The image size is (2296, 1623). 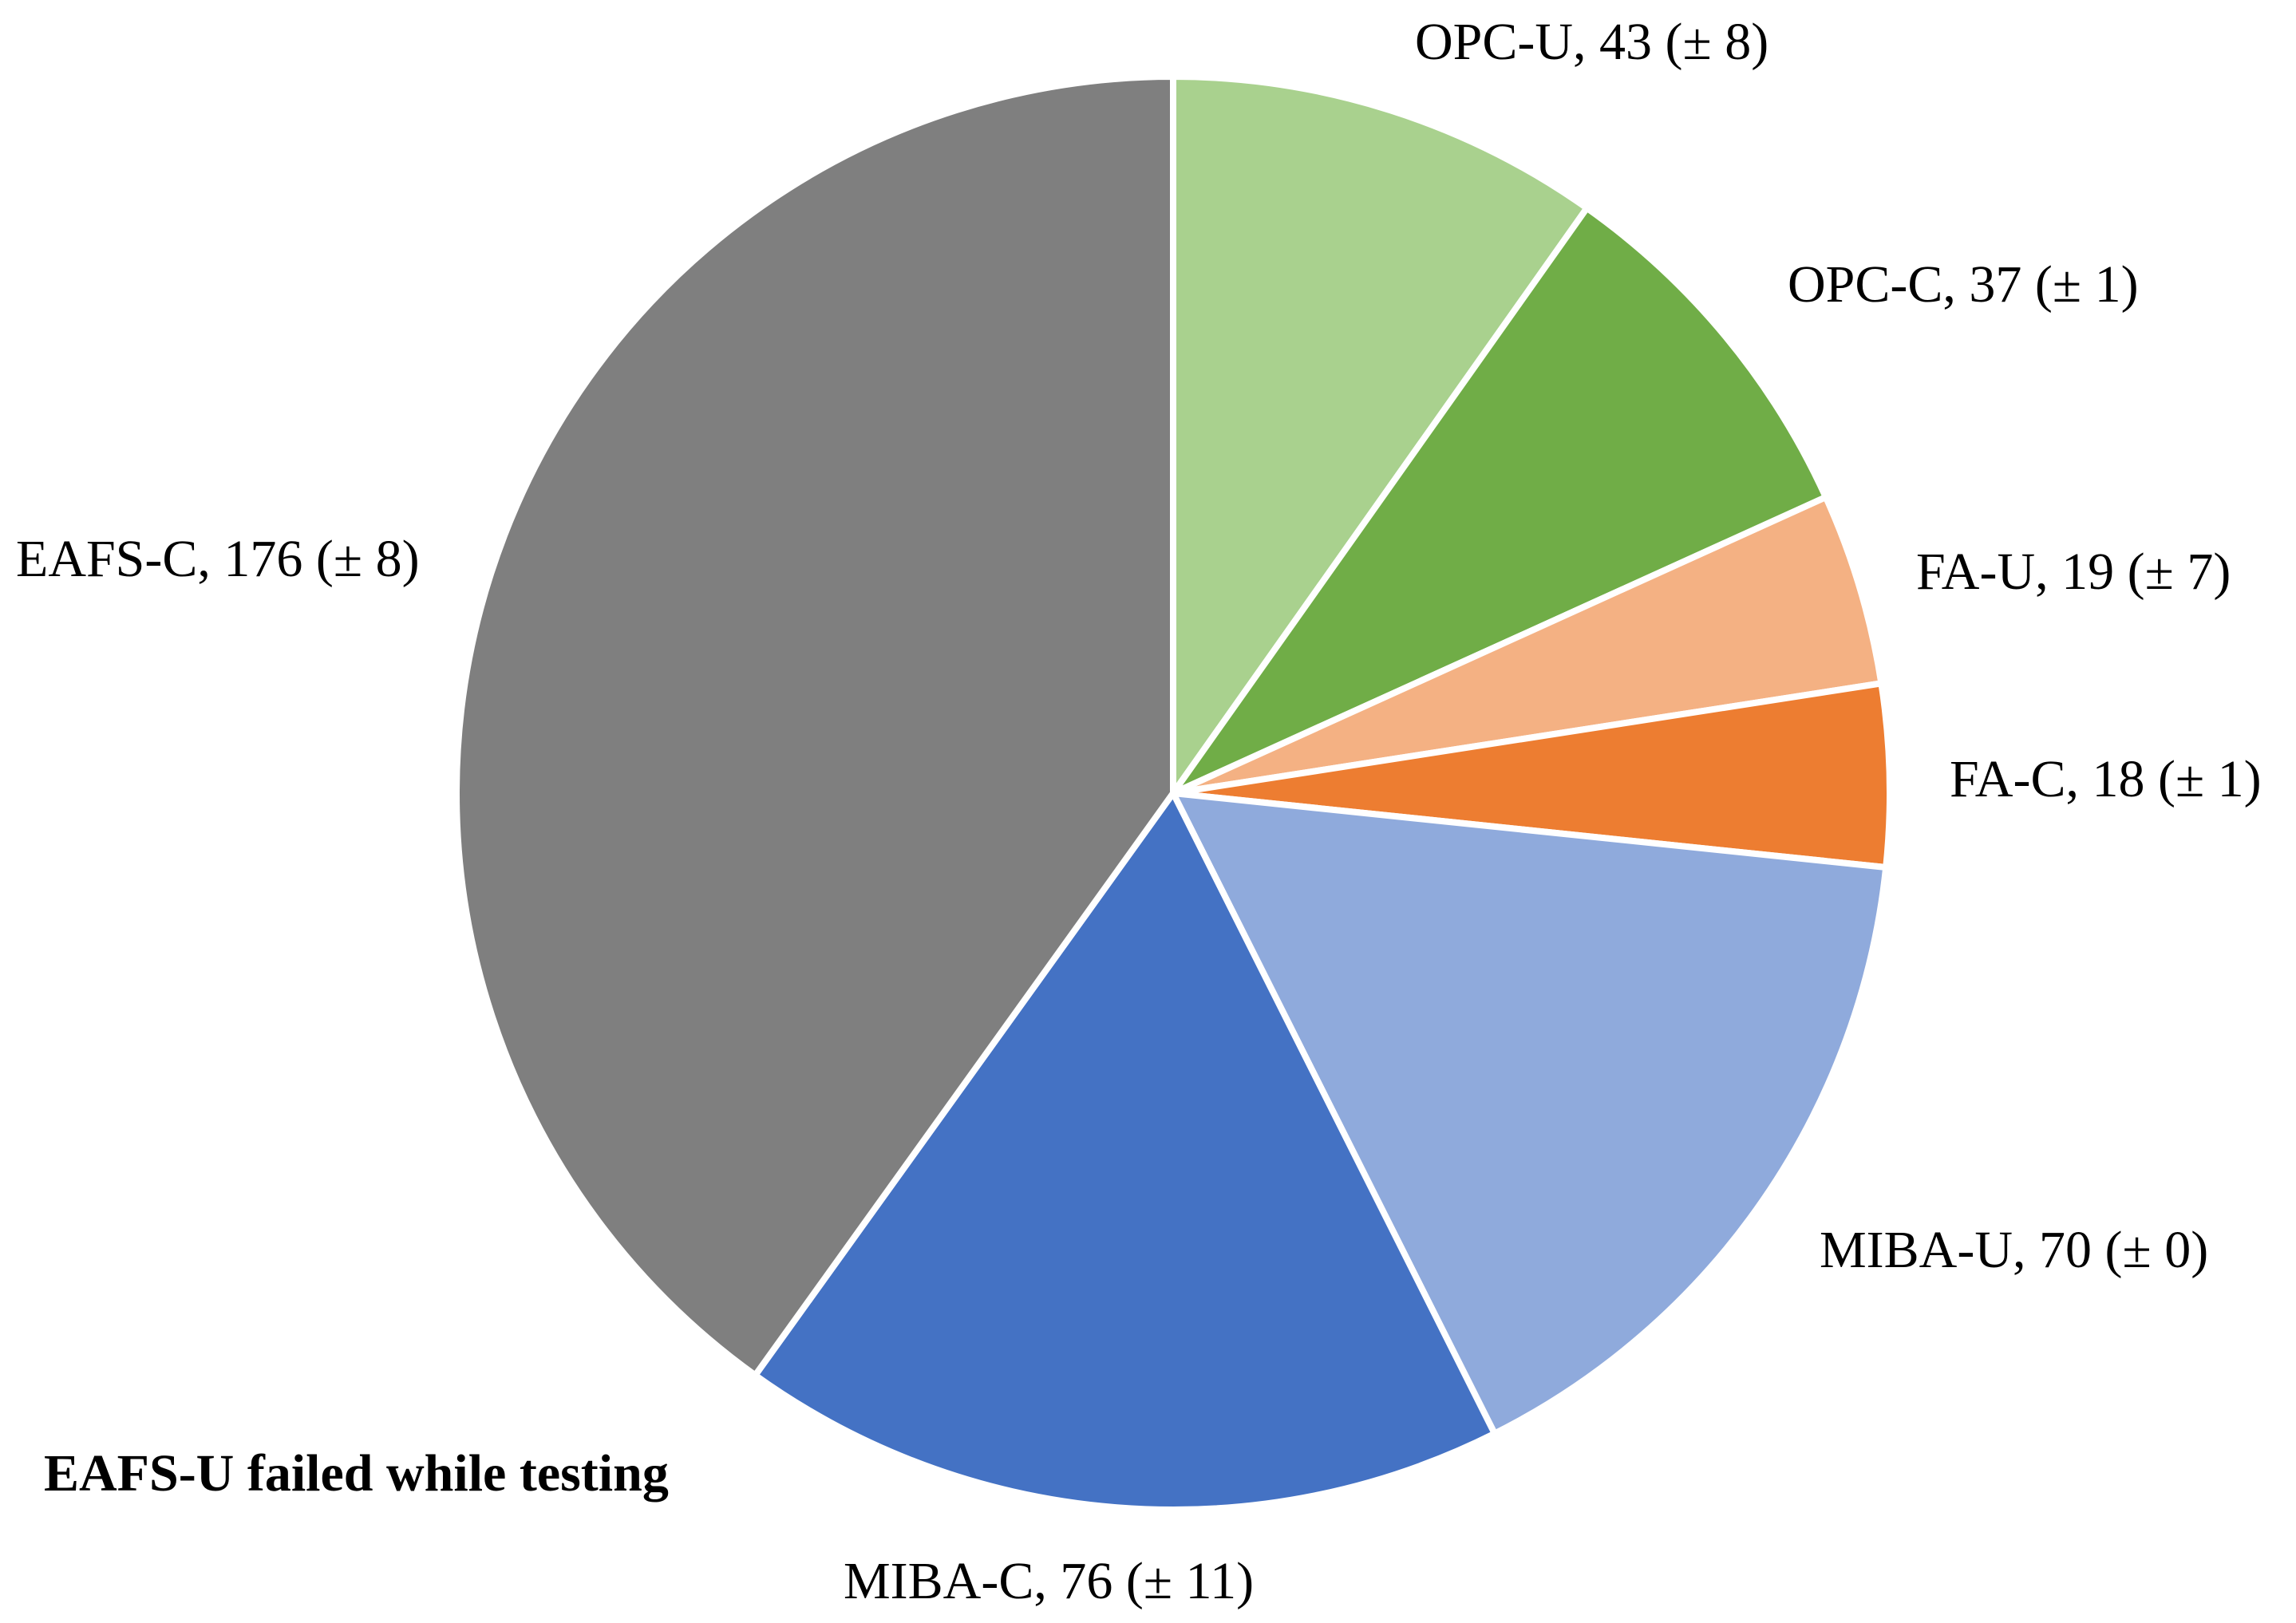 I want to click on pie-slice-miba-u, so click(x=1530, y=1114).